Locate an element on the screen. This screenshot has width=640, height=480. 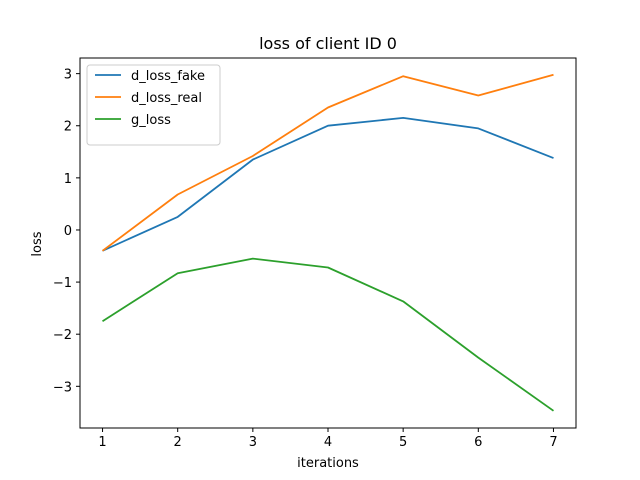
legend-label: g_loss is located at coordinates (151, 120).